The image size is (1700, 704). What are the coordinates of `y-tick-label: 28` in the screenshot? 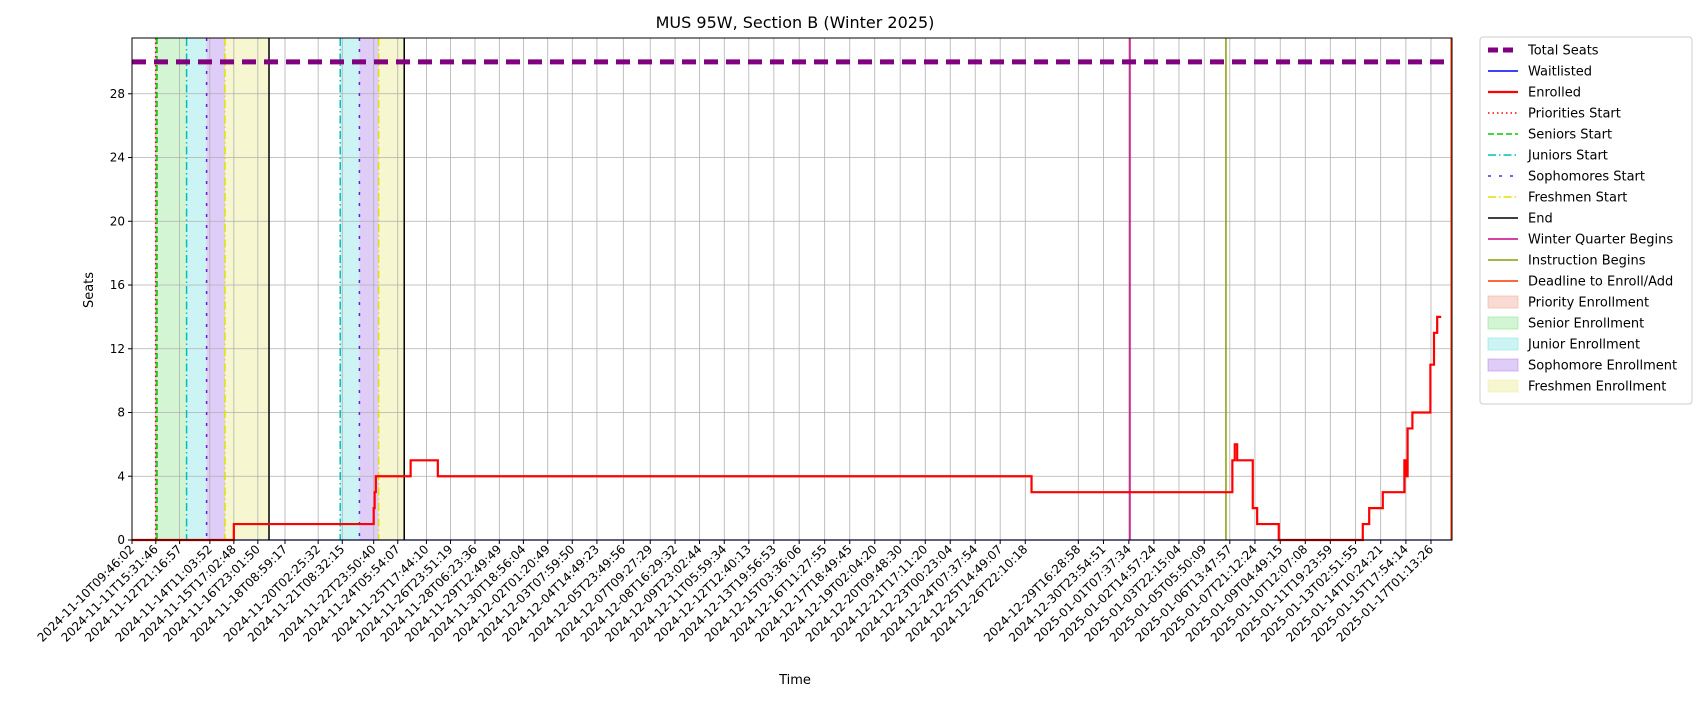 It's located at (117, 94).